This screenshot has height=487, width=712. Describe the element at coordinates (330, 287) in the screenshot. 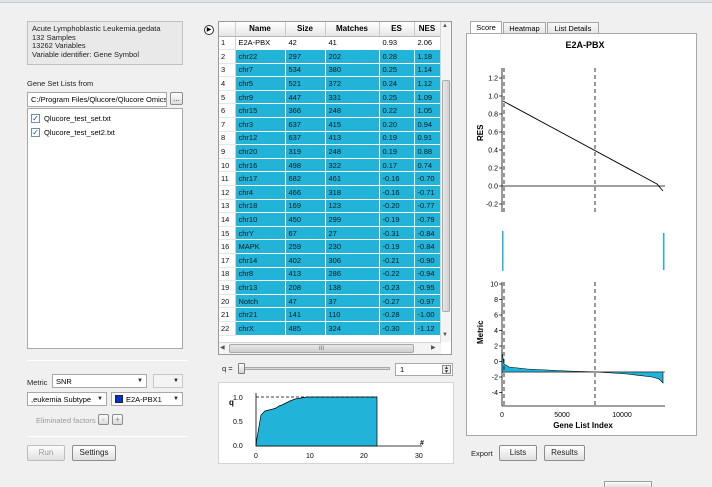

I see `table-row: 19 chr13 208 138 -0.23 -0.95` at that location.